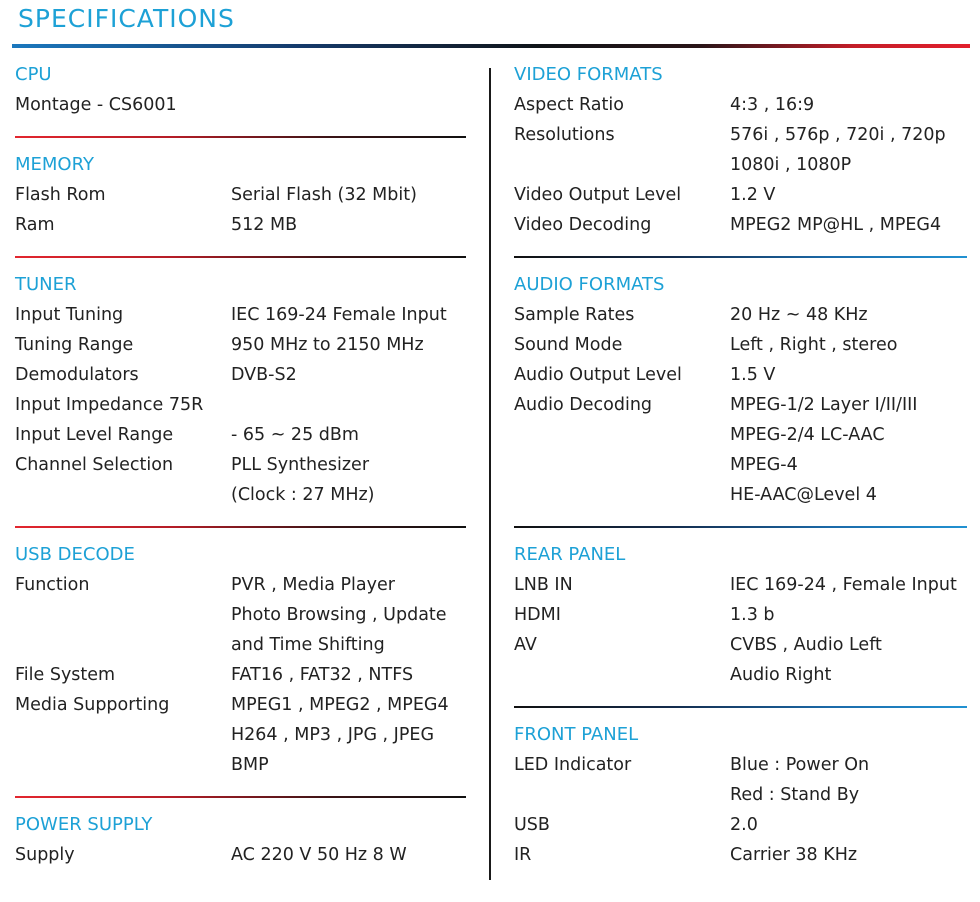 This screenshot has width=980, height=902. I want to click on spec-value: FAT16 , FAT32 , NTFS, so click(350, 675).